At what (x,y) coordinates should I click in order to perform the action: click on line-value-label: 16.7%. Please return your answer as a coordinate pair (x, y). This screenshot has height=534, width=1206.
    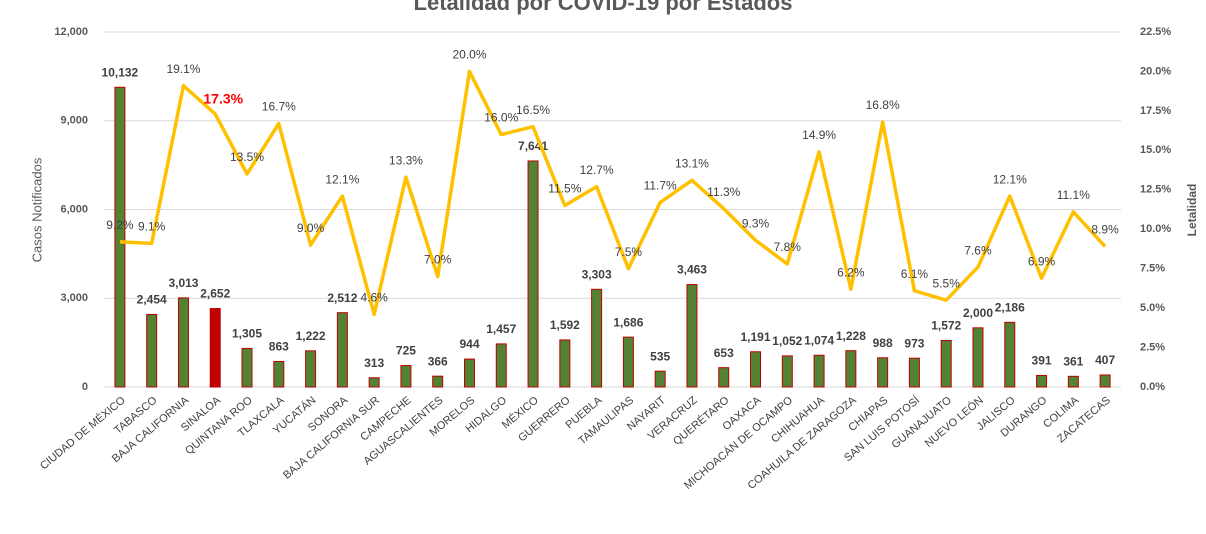
    Looking at the image, I should click on (279, 107).